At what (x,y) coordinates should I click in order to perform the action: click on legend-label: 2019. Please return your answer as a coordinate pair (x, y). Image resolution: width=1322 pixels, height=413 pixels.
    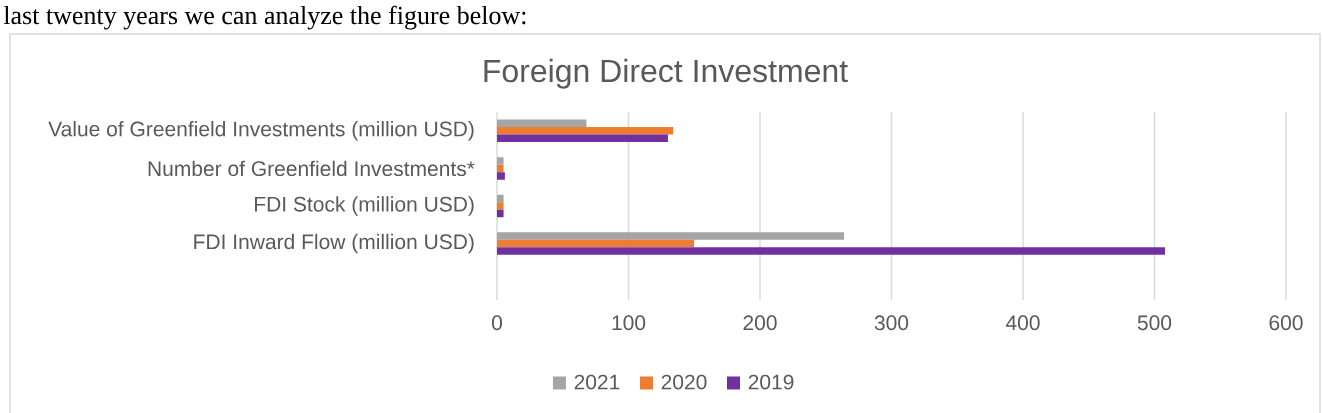
    Looking at the image, I should click on (771, 382).